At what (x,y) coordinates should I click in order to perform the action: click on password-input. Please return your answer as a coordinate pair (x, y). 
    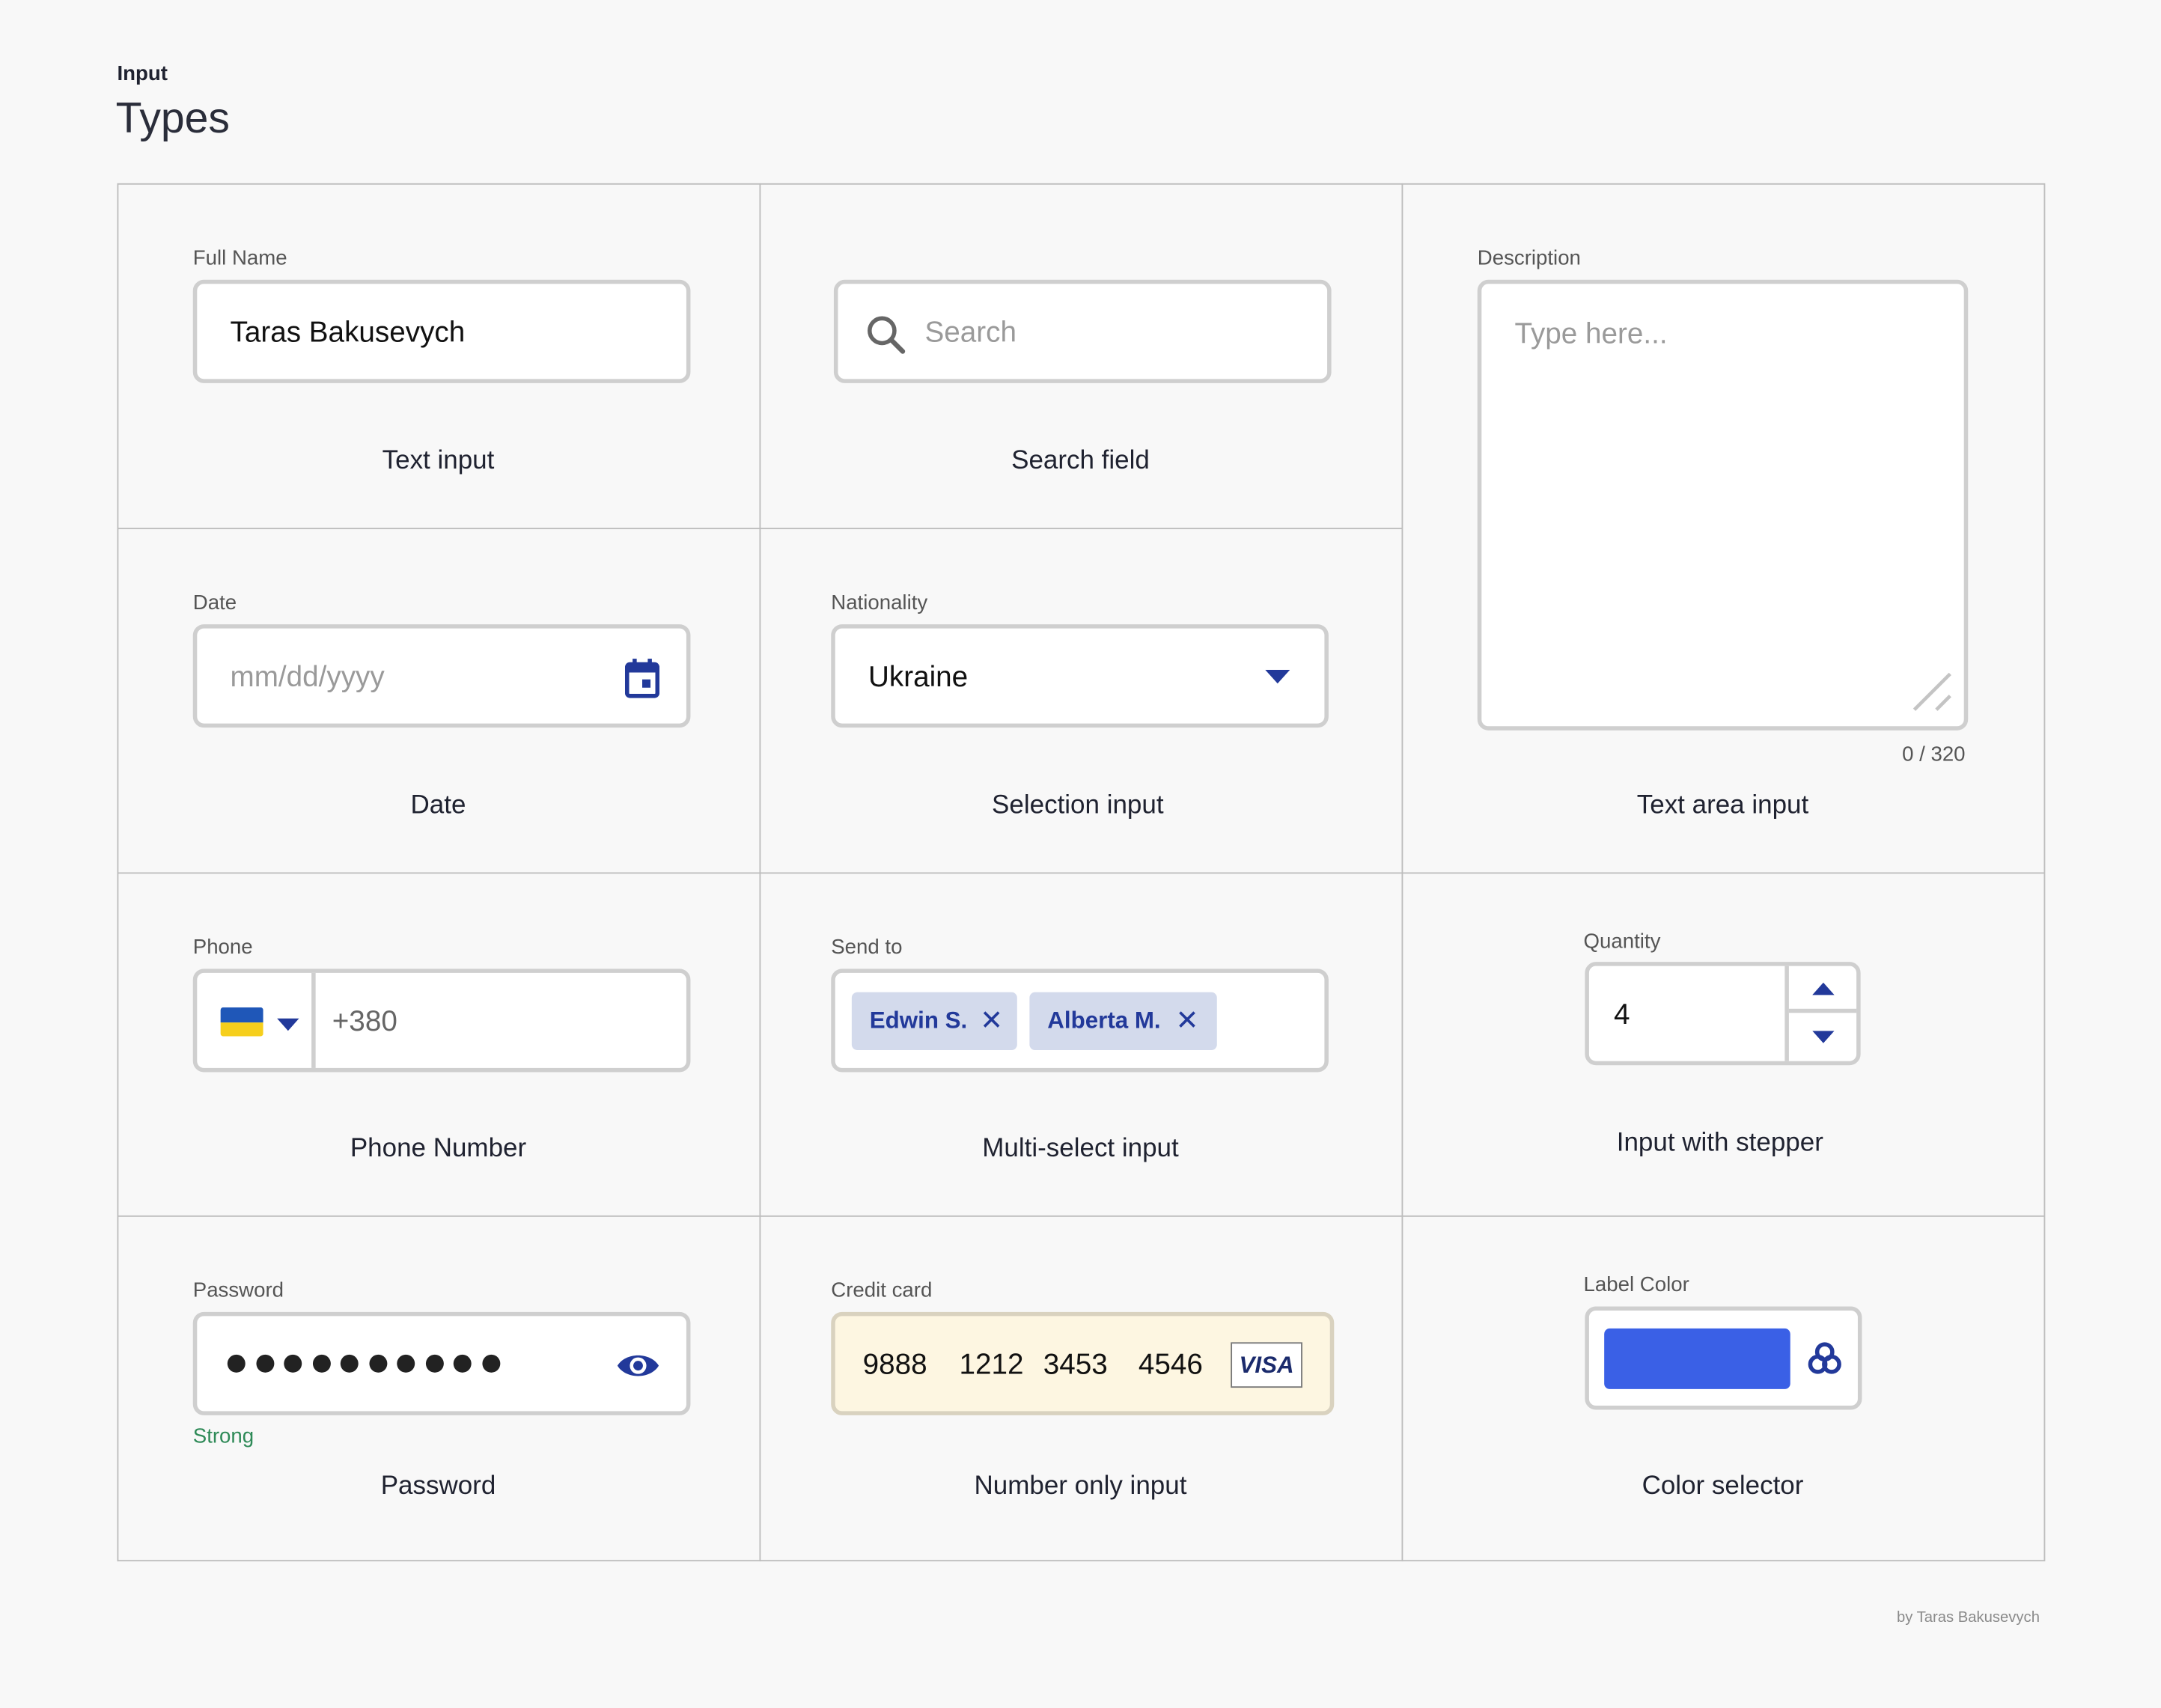
    Looking at the image, I should click on (441, 1363).